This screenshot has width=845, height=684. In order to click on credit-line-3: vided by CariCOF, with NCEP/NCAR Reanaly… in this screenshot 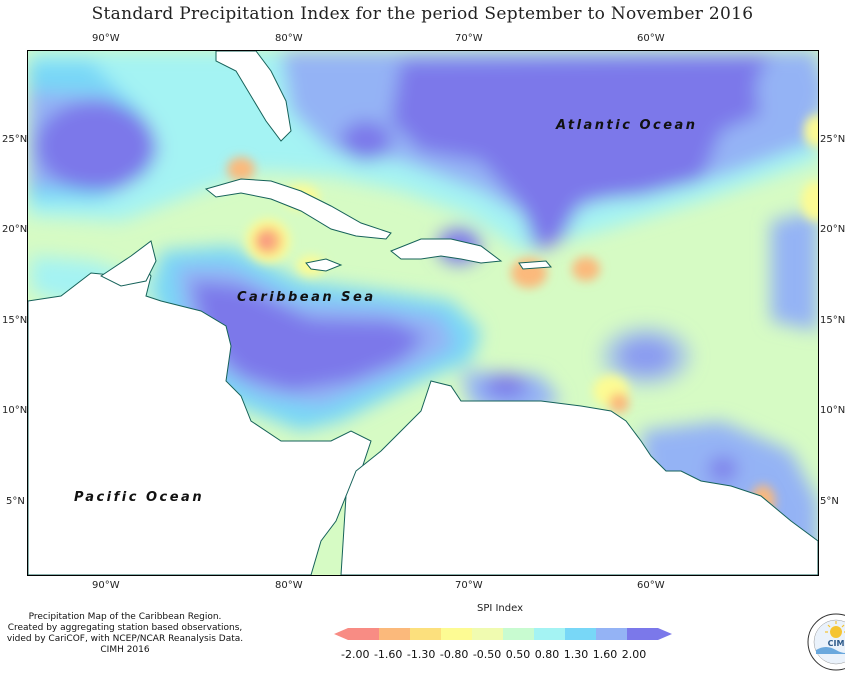, I will do `click(125, 639)`.